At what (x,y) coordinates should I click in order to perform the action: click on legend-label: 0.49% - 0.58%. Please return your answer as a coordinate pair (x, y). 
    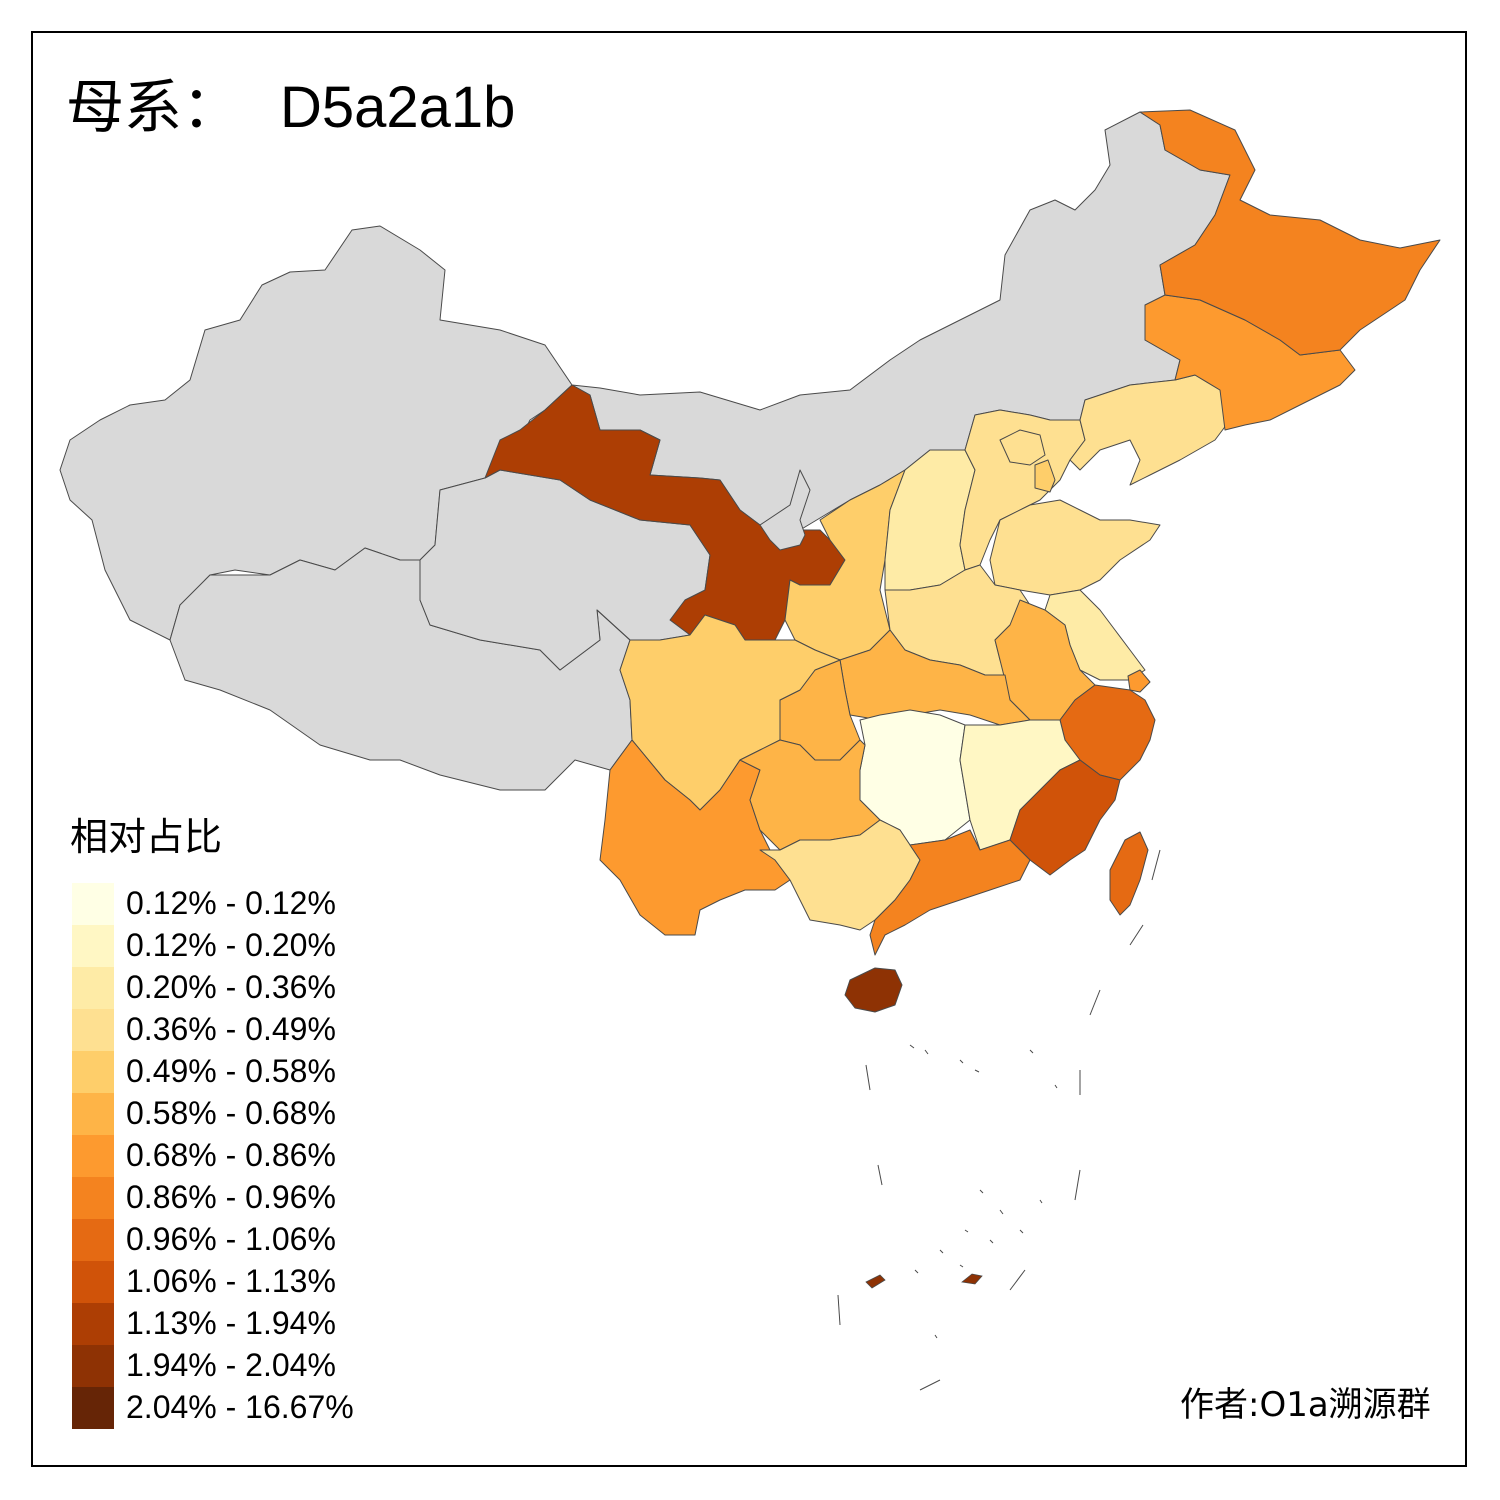
    Looking at the image, I should click on (231, 1071).